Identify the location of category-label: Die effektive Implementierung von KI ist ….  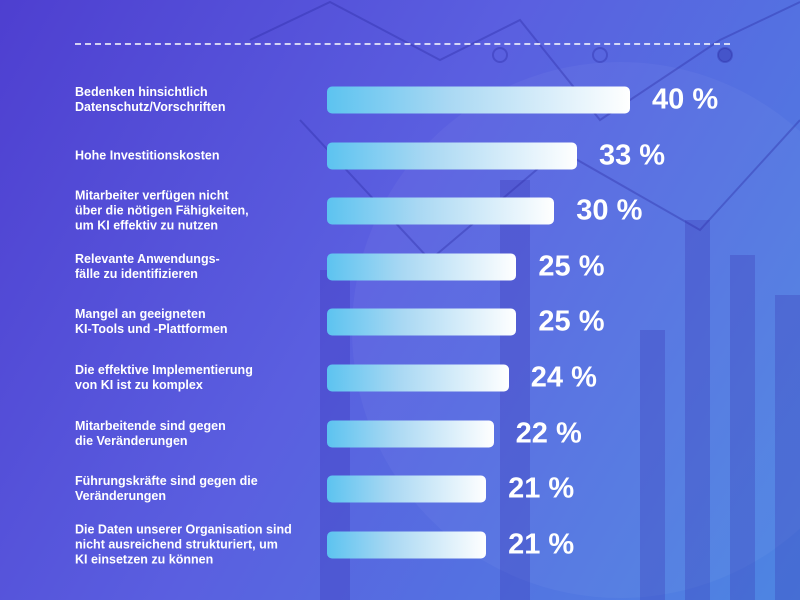
(164, 377).